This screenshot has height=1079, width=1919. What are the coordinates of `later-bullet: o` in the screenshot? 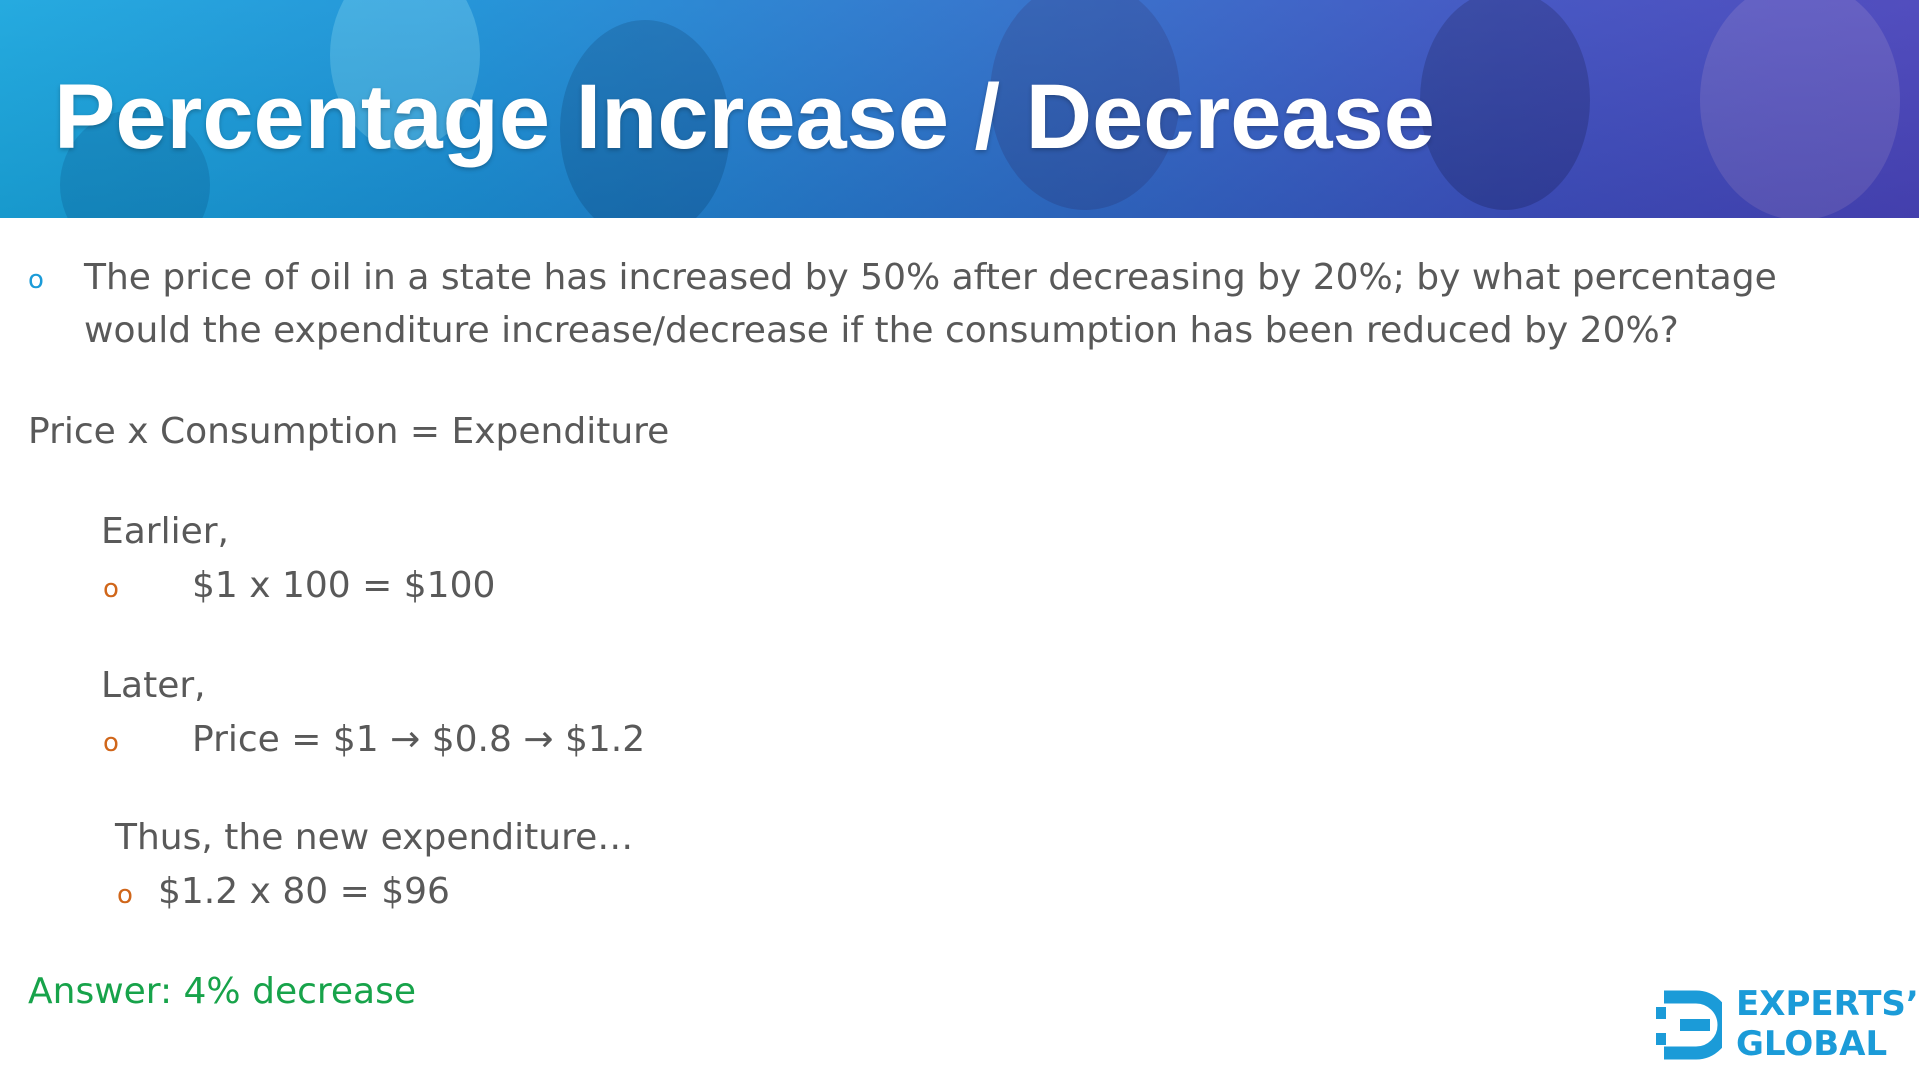 It's located at (111, 743).